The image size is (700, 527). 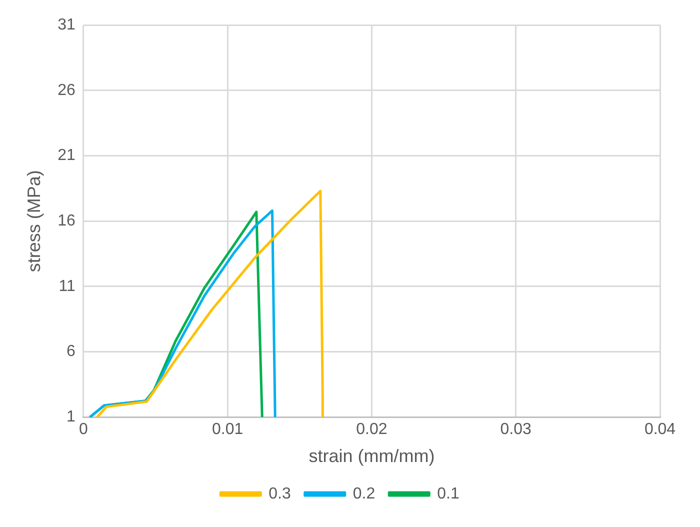 What do you see at coordinates (372, 429) in the screenshot?
I see `x-tick-label: 0.02` at bounding box center [372, 429].